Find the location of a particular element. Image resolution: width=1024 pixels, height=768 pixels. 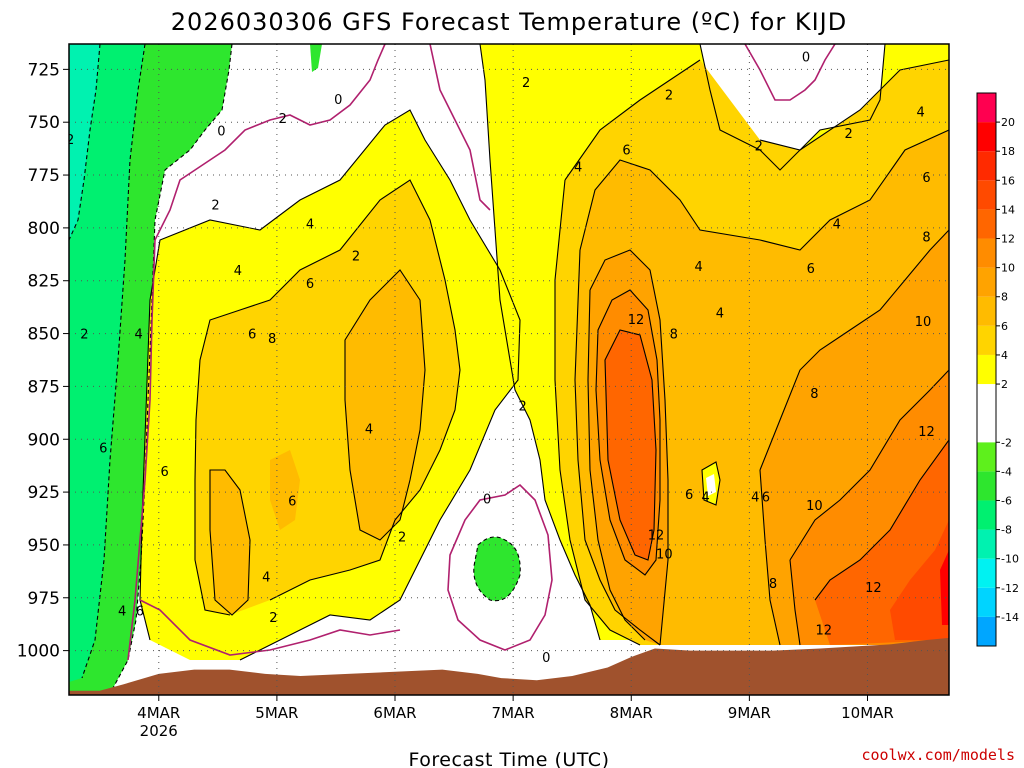

zero-line-upper-center is located at coordinates (460, 127).